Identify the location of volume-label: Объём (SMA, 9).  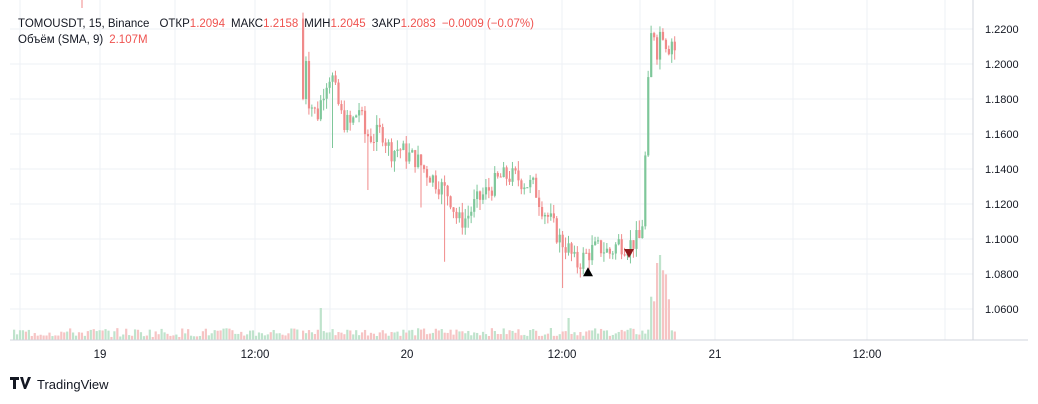
(61, 40).